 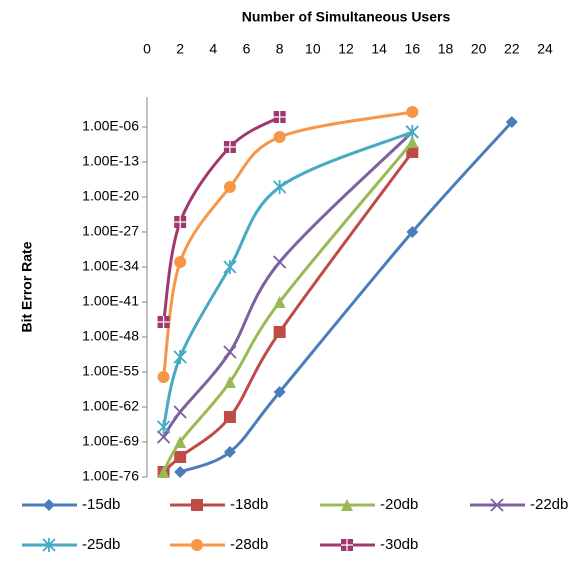 I want to click on legend-label: -22db, so click(x=549, y=504).